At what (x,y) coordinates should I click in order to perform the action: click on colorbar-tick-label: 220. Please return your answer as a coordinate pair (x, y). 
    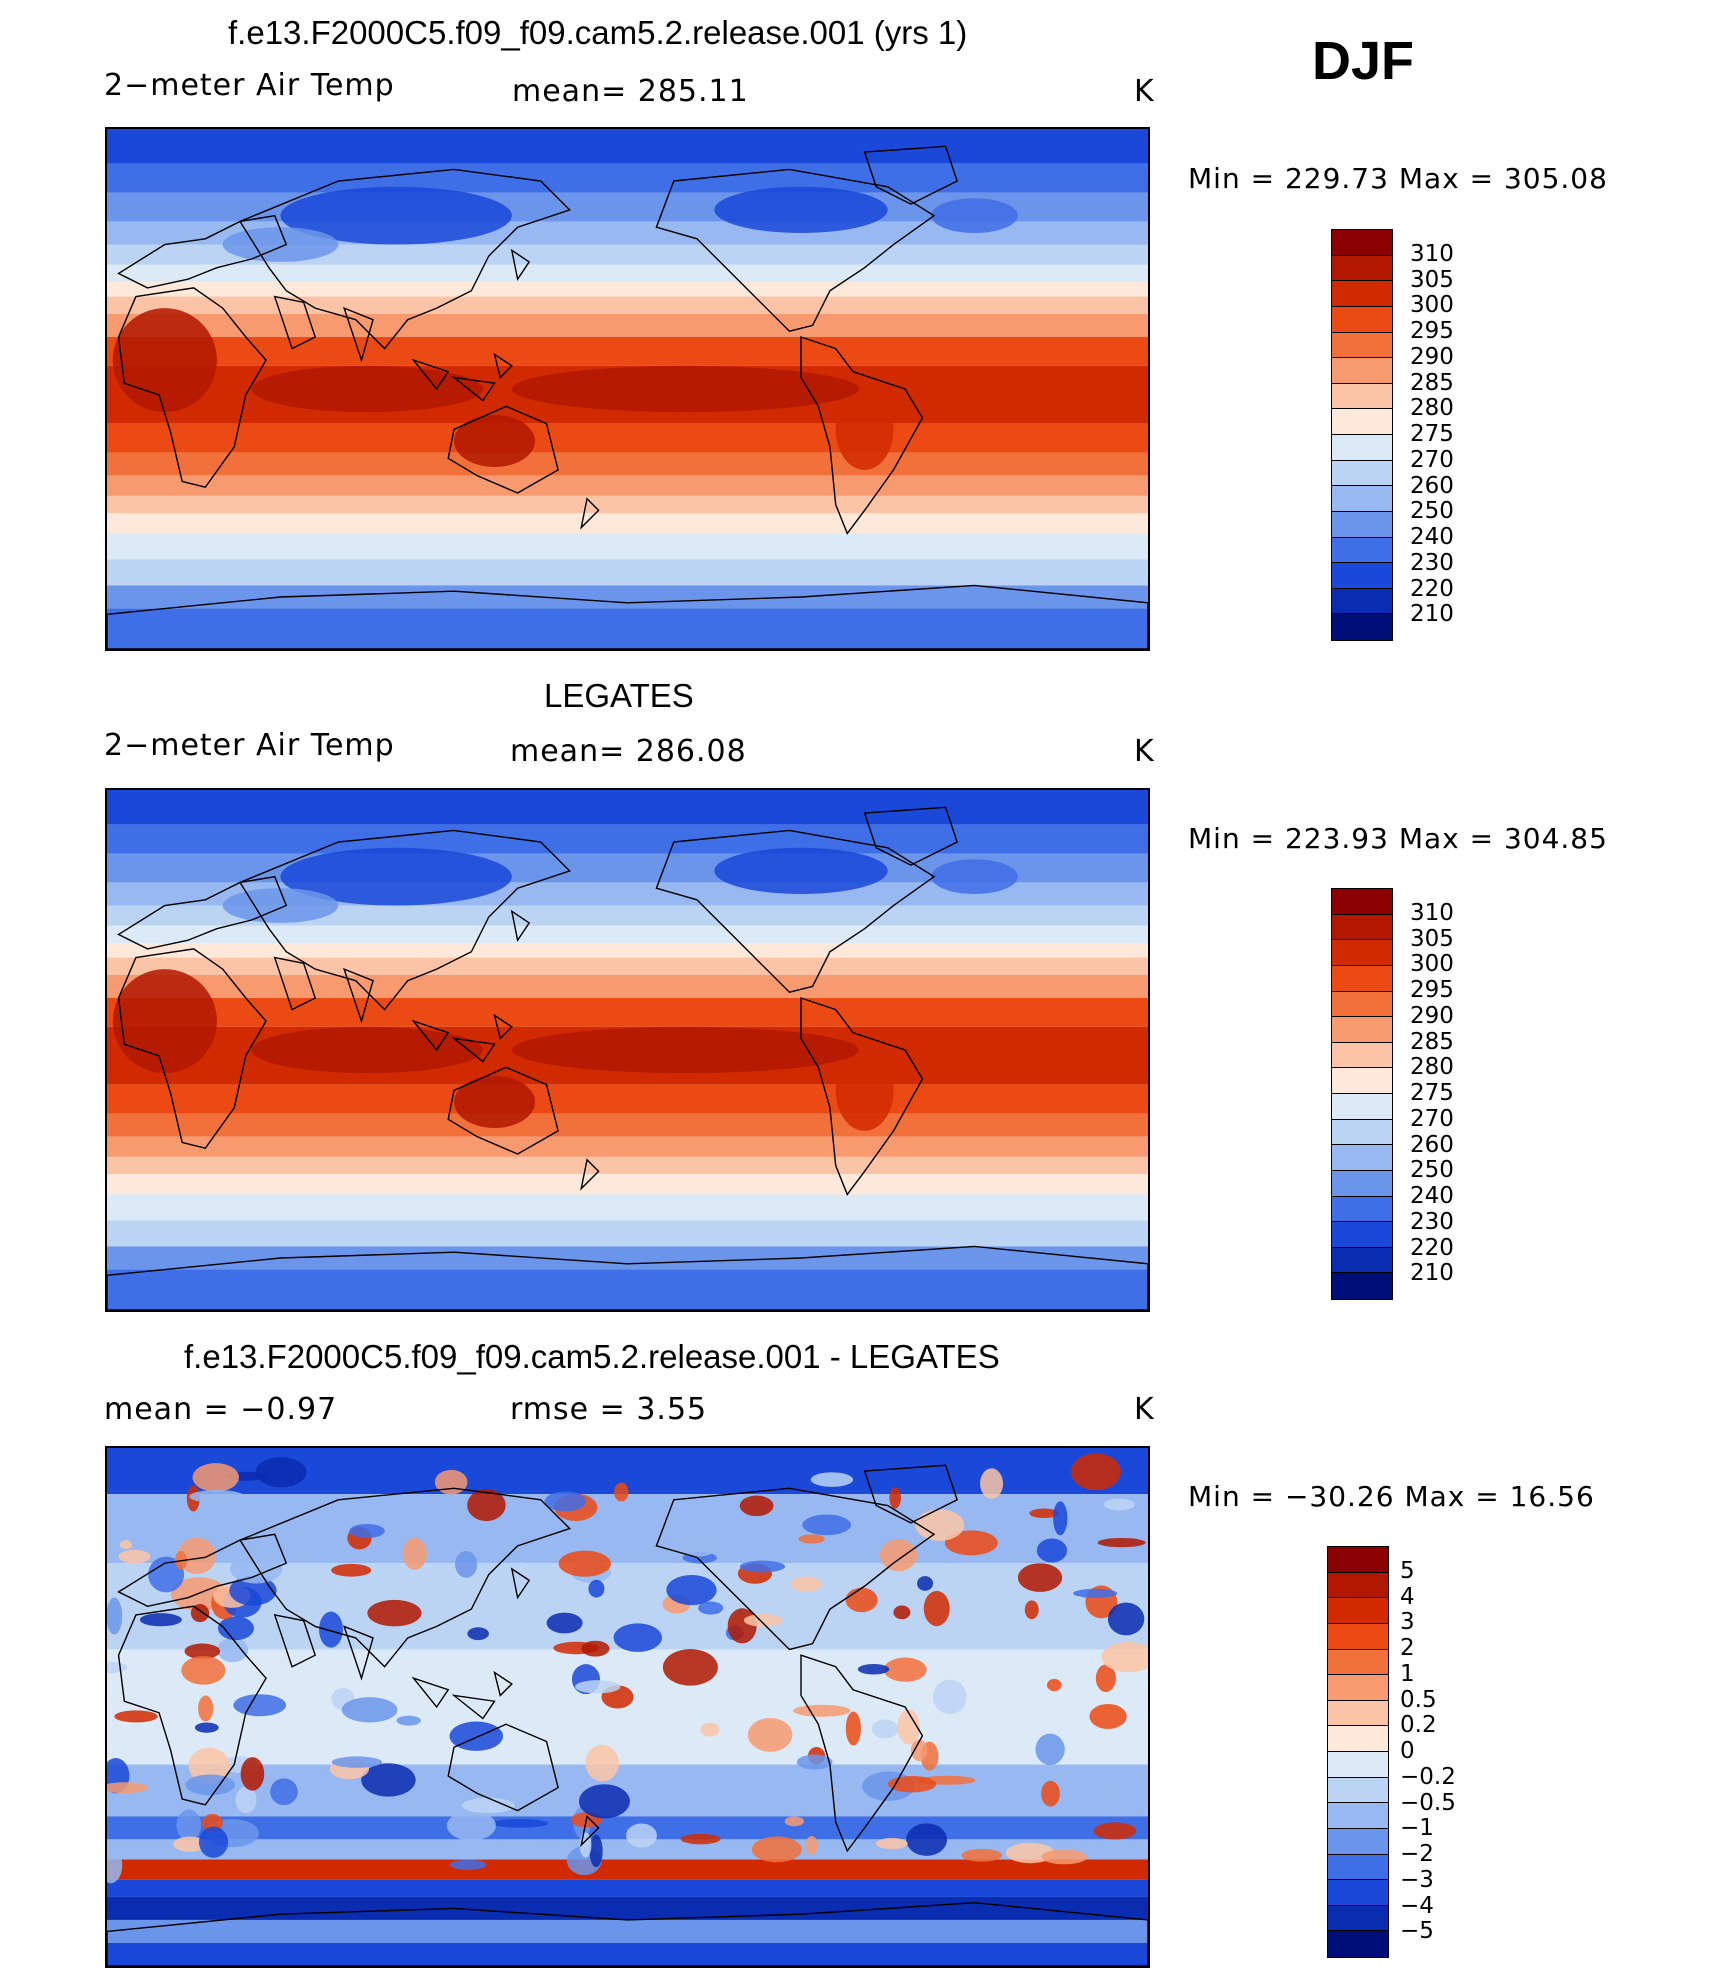
    Looking at the image, I should click on (1432, 1247).